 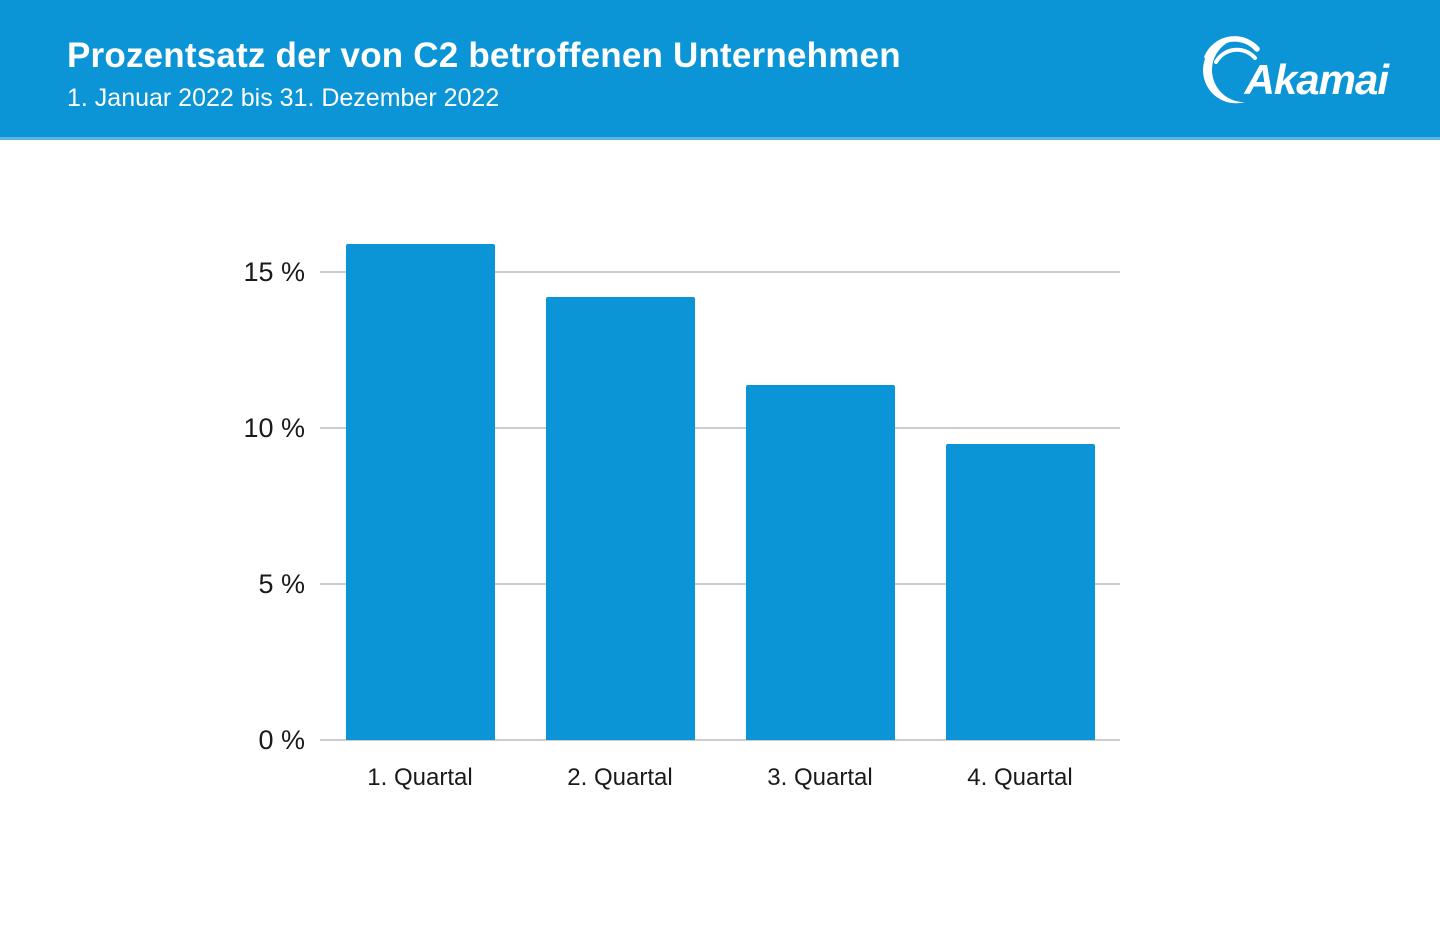 What do you see at coordinates (1225, 71) in the screenshot?
I see `akamai-swoosh-icon` at bounding box center [1225, 71].